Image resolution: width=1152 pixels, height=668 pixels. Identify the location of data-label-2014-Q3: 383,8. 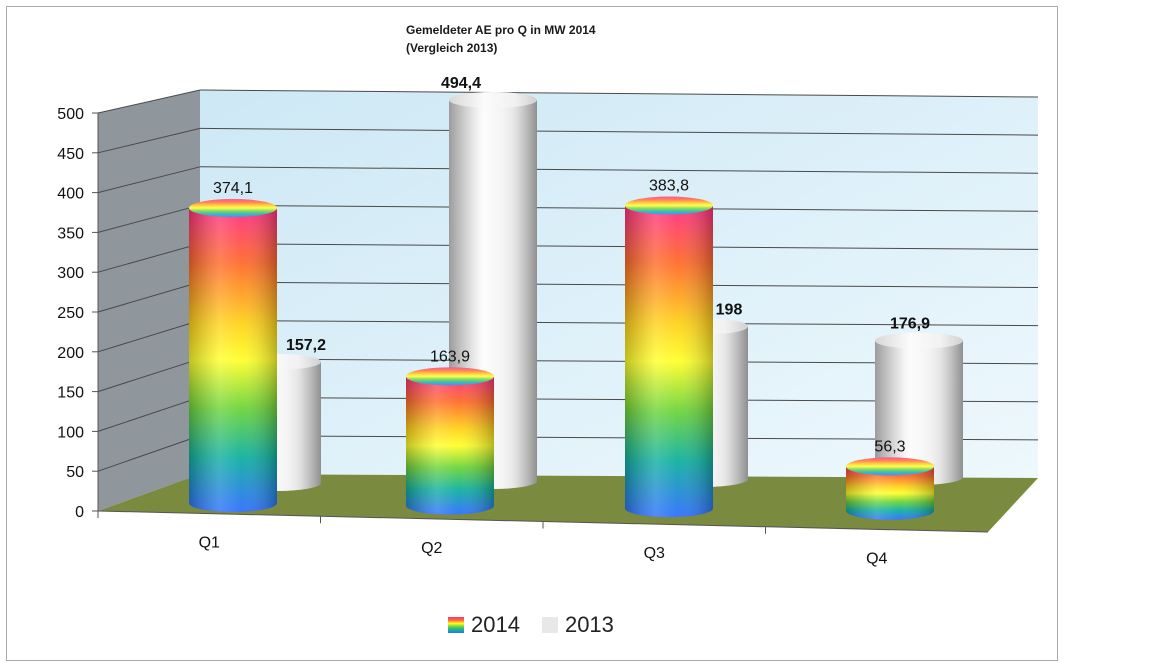
(669, 186).